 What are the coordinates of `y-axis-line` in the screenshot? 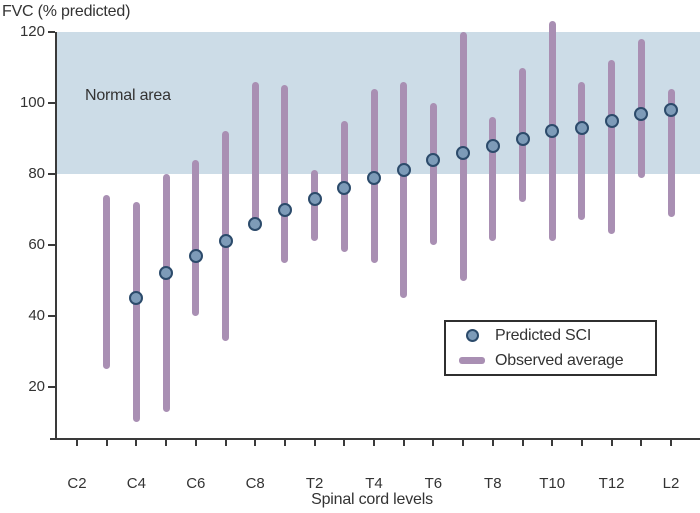 It's located at (56, 236).